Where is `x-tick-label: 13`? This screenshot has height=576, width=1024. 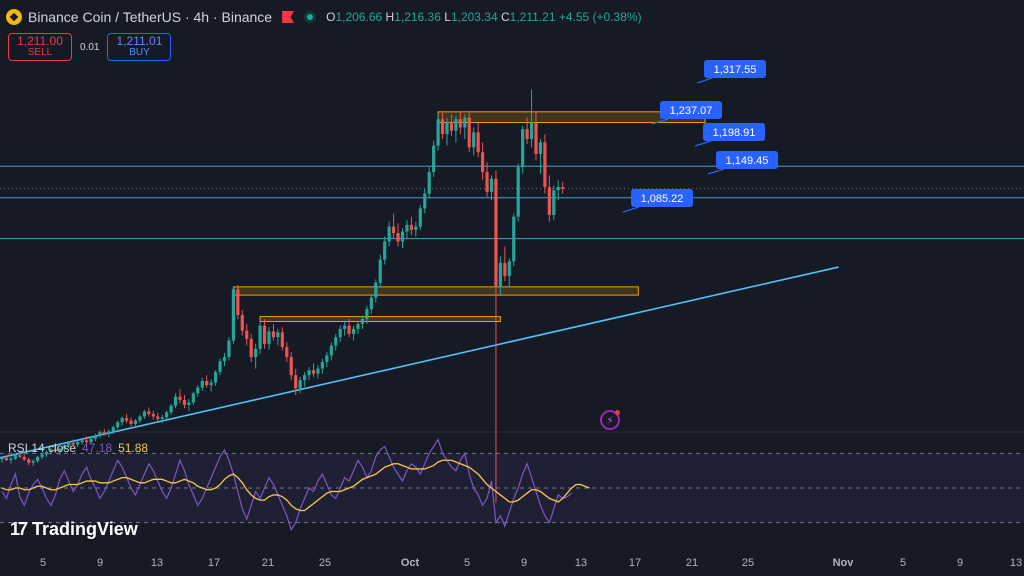 x-tick-label: 13 is located at coordinates (1016, 563).